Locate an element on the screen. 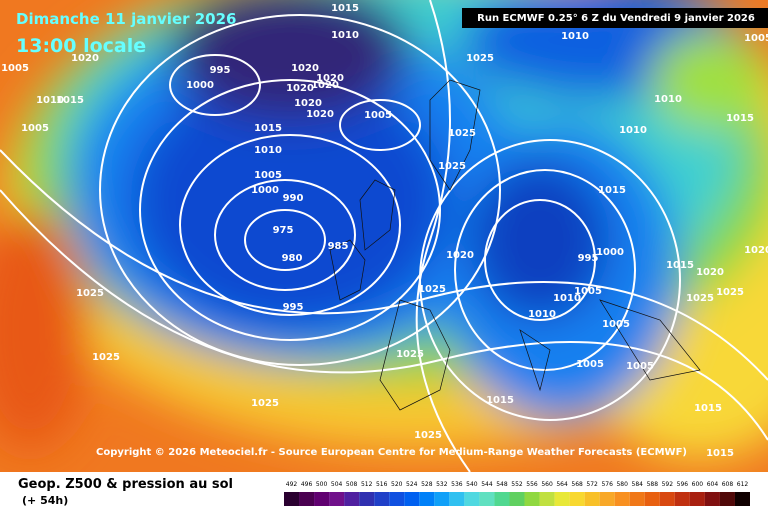  scale-tick-label: 604 is located at coordinates (713, 484).